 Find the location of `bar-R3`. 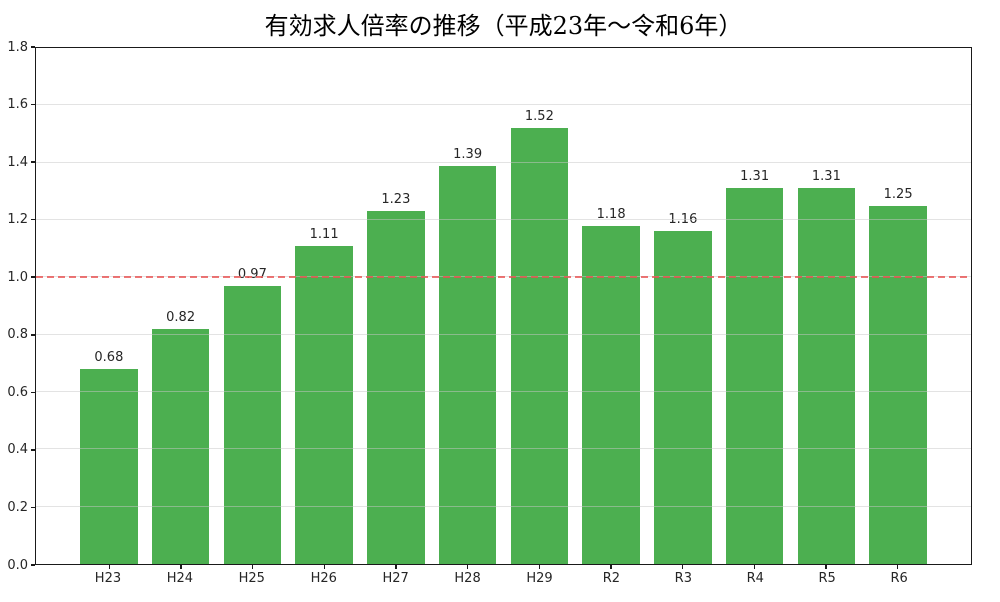

bar-R3 is located at coordinates (683, 397).